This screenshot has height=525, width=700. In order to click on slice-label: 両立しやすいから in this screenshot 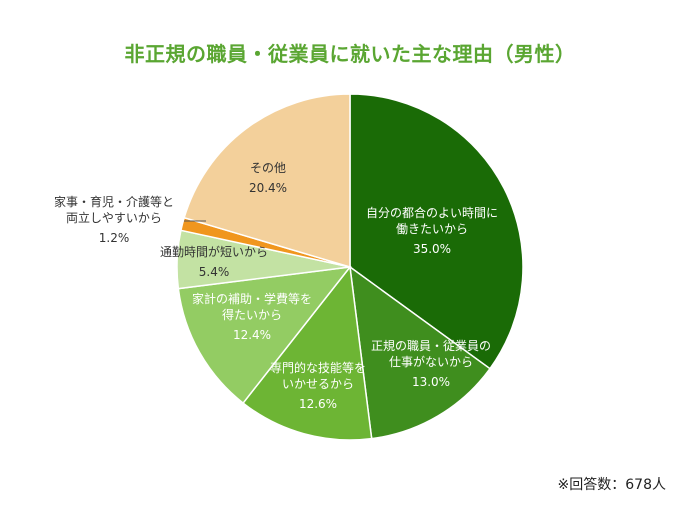, I will do `click(114, 217)`.